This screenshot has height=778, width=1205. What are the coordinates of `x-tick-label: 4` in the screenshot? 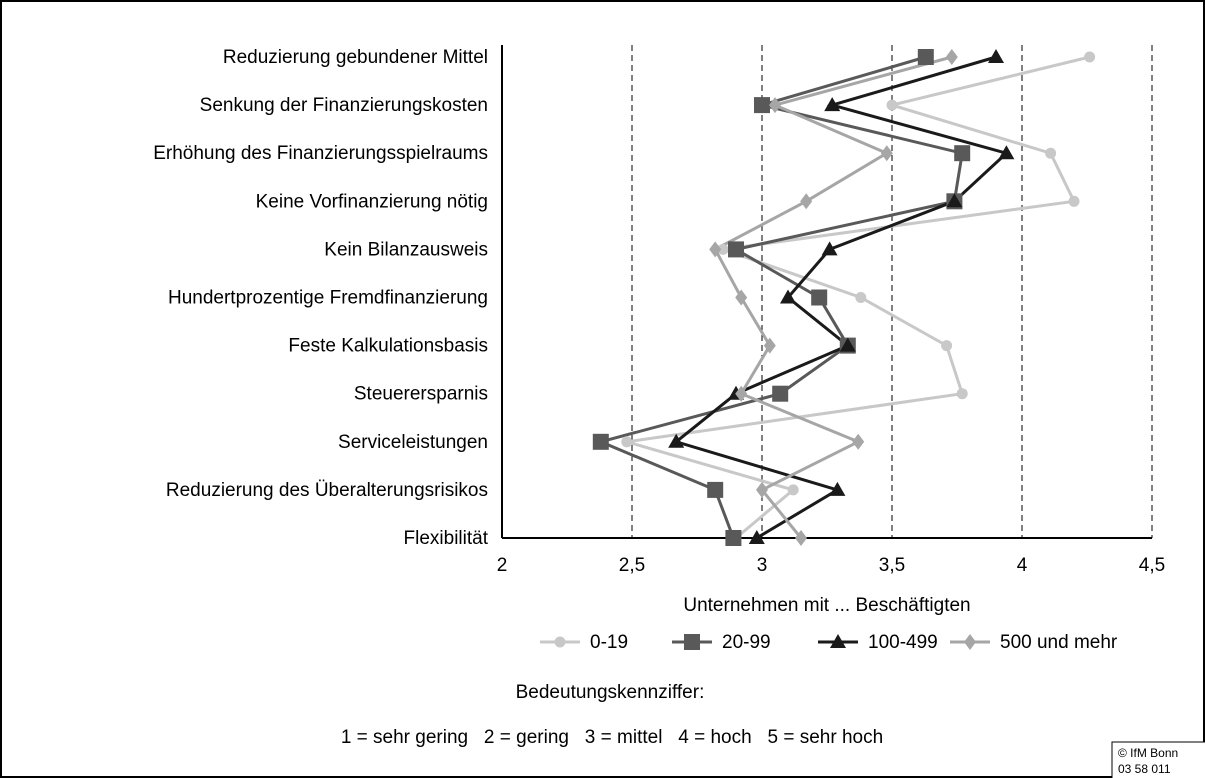 It's located at (1022, 565).